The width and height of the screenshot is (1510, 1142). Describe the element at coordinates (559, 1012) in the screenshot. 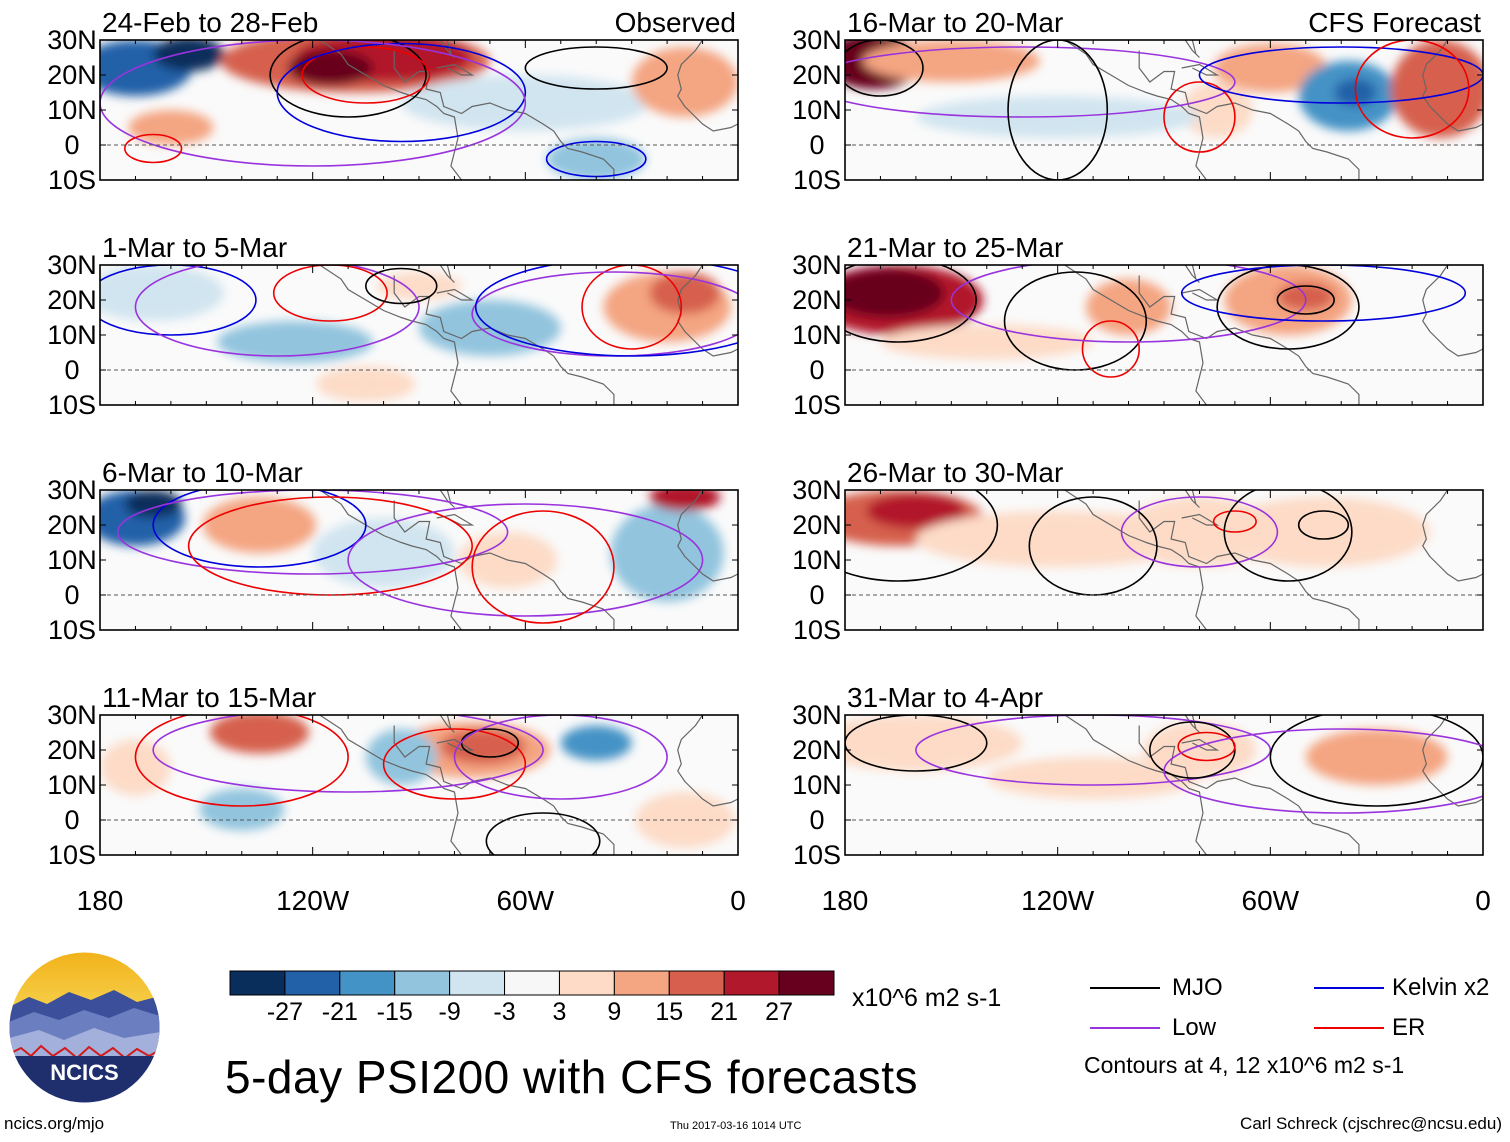

I see `colorbar-tick: 3` at that location.